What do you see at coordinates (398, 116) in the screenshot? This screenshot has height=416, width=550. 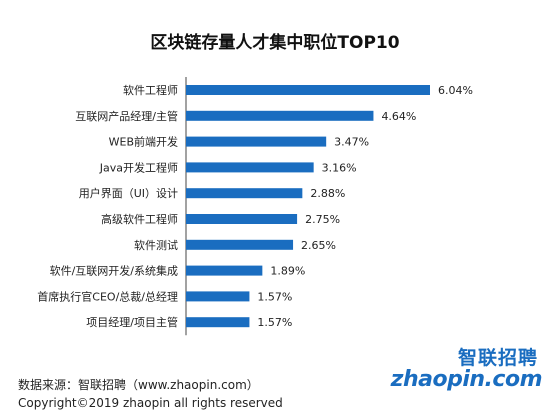 I see `value-label: 4.64%` at bounding box center [398, 116].